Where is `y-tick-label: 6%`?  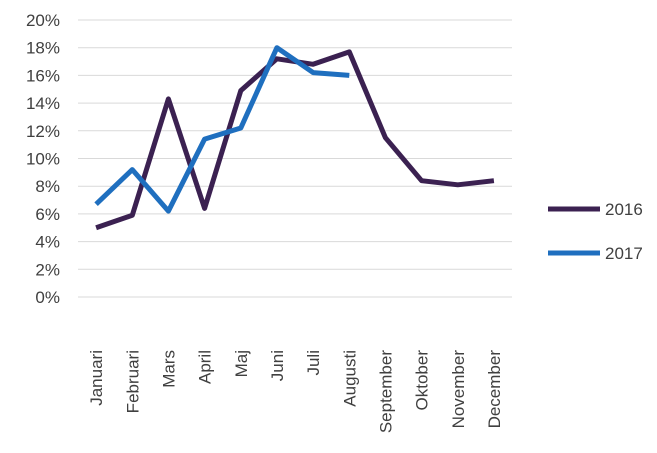
y-tick-label: 6% is located at coordinates (47, 214).